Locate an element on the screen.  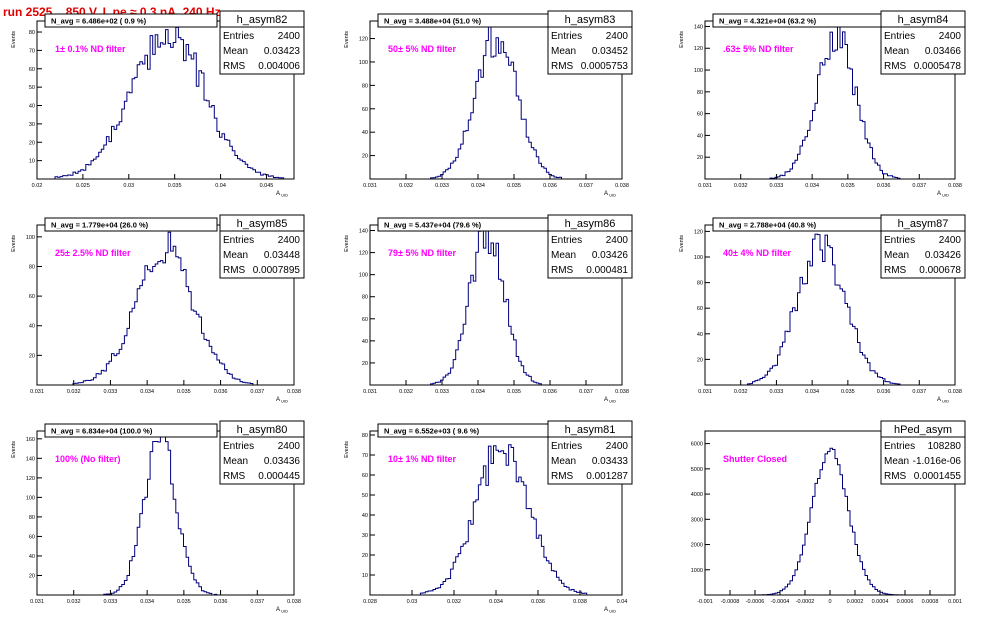
stats-value: 0.03452 is located at coordinates (610, 51).